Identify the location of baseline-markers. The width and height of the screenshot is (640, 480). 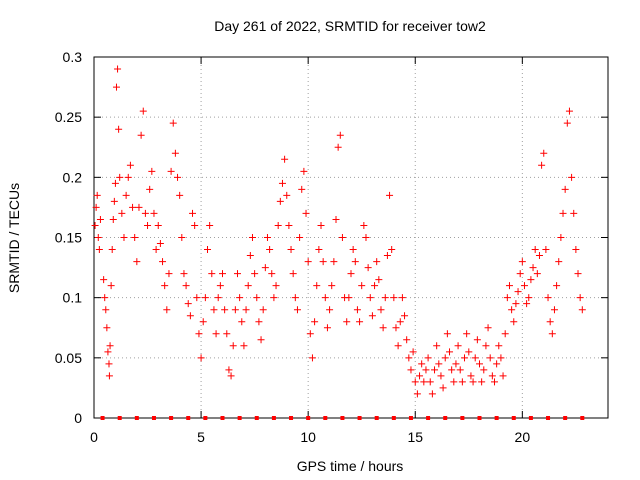
(342, 418).